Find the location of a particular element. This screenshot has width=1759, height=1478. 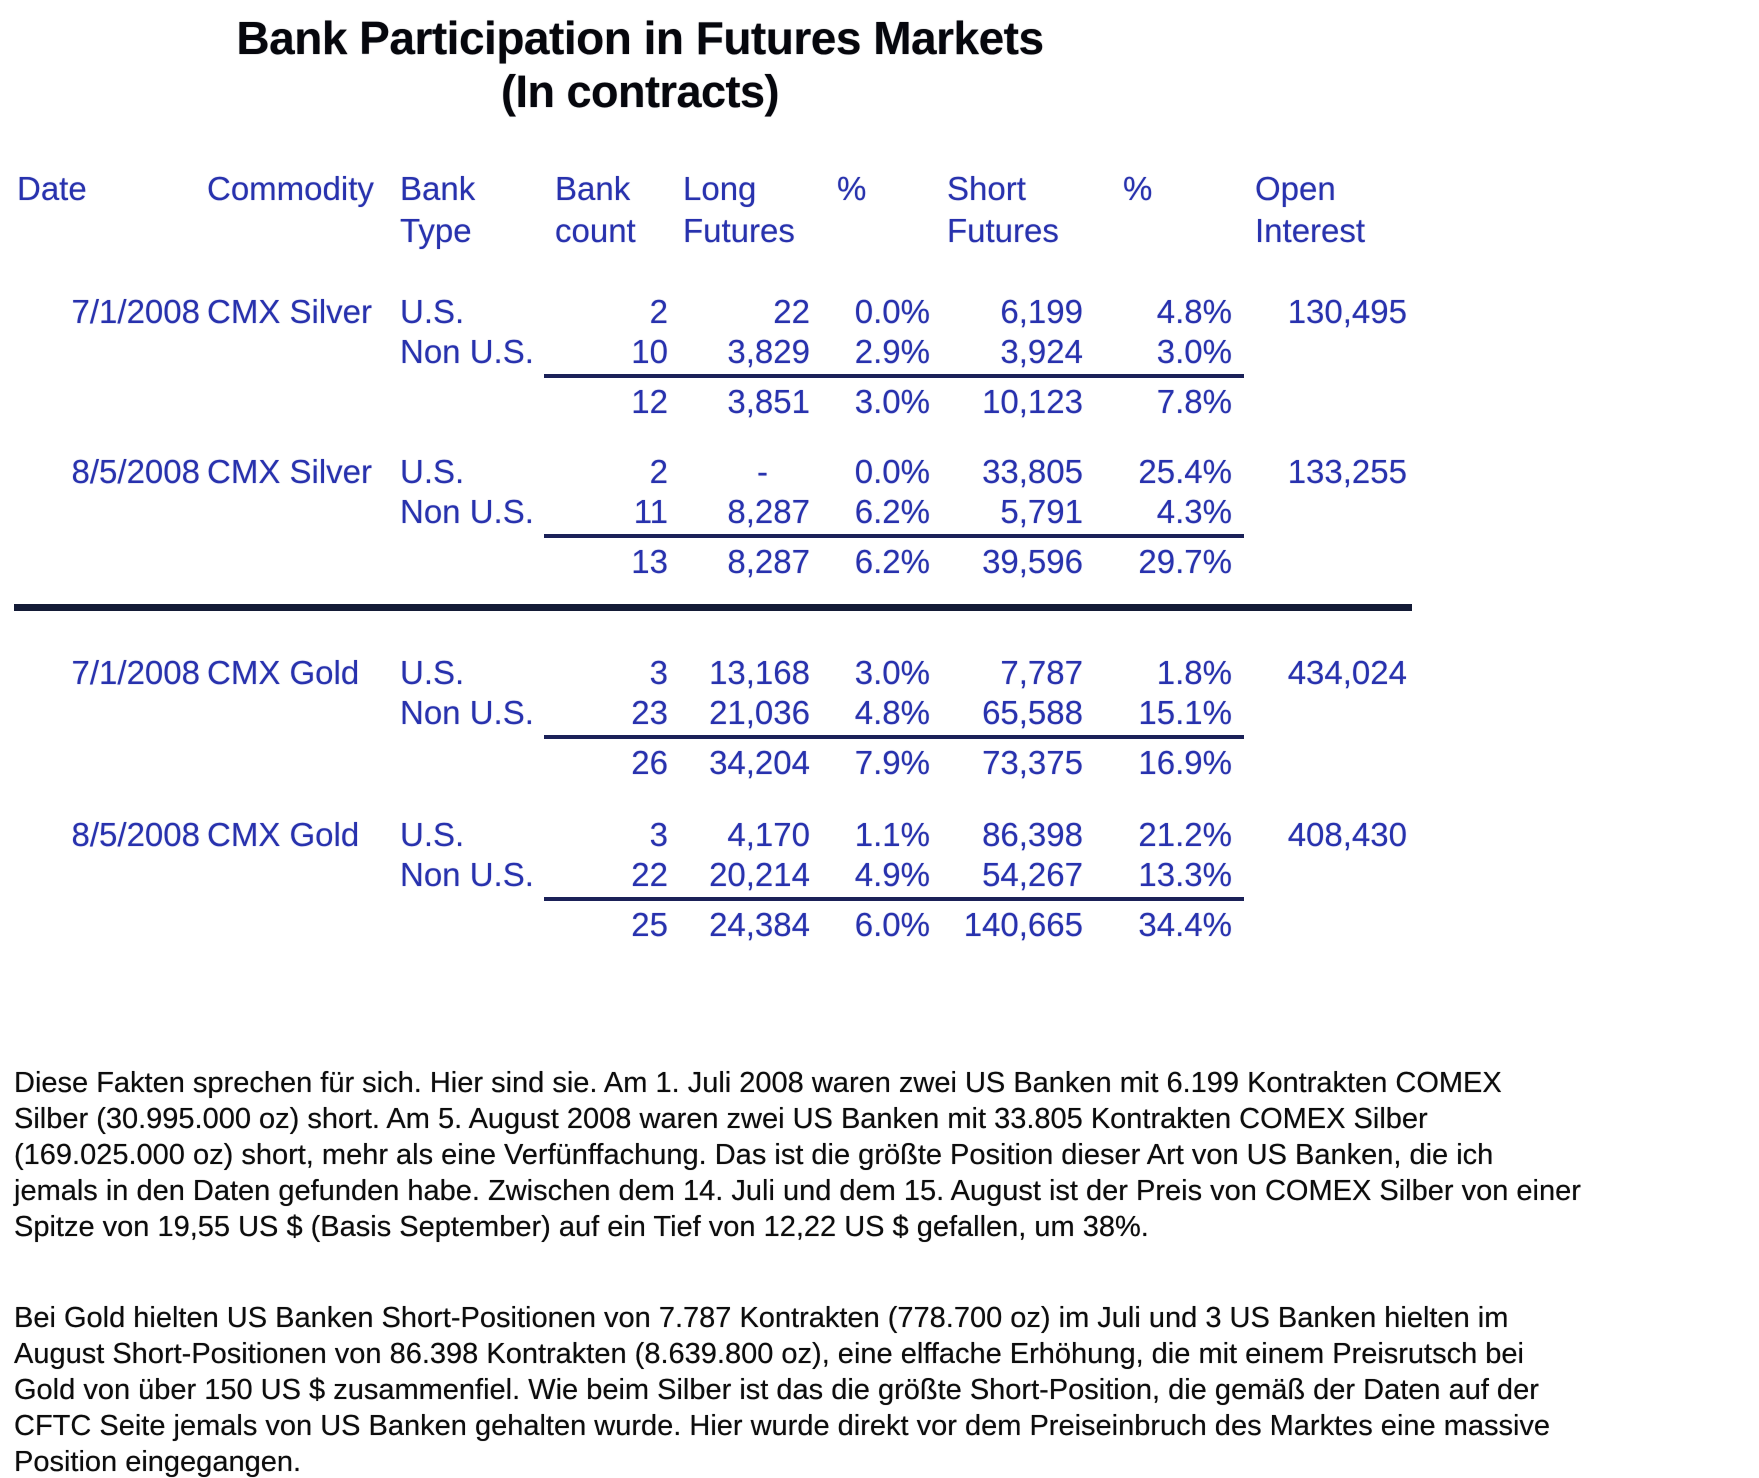

table-row-total: 26 34,204 7.9% 73,375 16.9% is located at coordinates (879, 763).